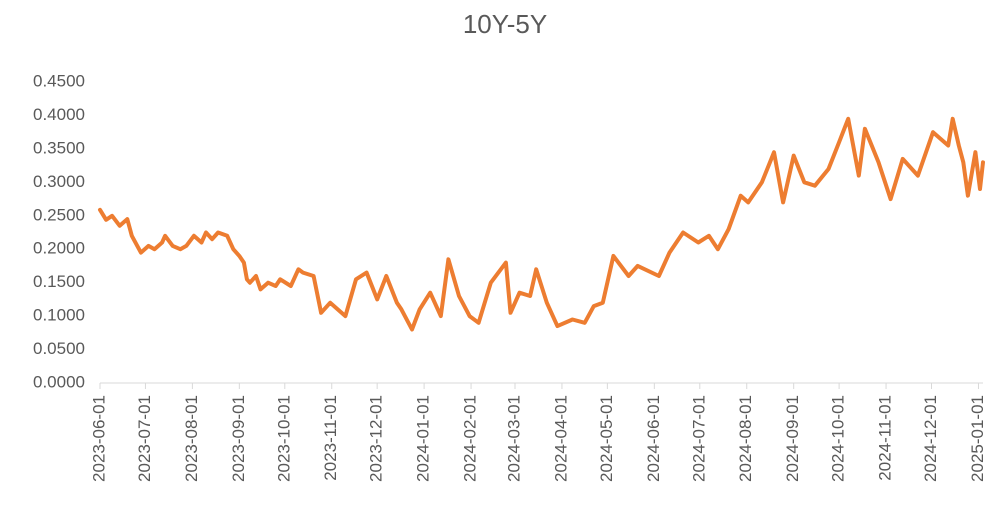 This screenshot has width=991, height=513. What do you see at coordinates (745, 438) in the screenshot?
I see `x-tick-label: 2024-08-01` at bounding box center [745, 438].